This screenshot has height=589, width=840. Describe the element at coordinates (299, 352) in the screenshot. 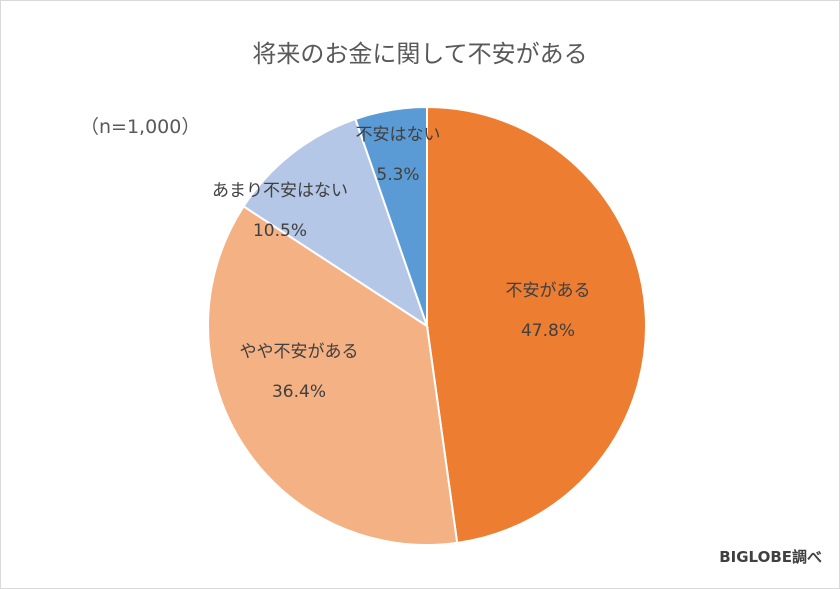

I see `slice-label-2: やや不安がある` at that location.